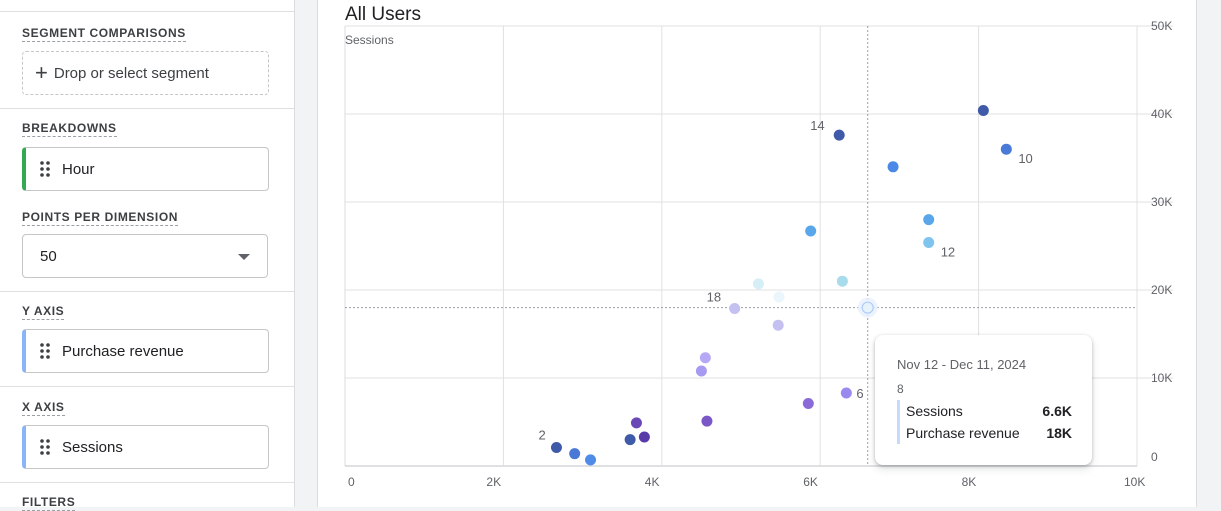 This screenshot has width=1221, height=511. I want to click on tooltip-date-range: Nov 12 - Dec 11, 2024, so click(962, 364).